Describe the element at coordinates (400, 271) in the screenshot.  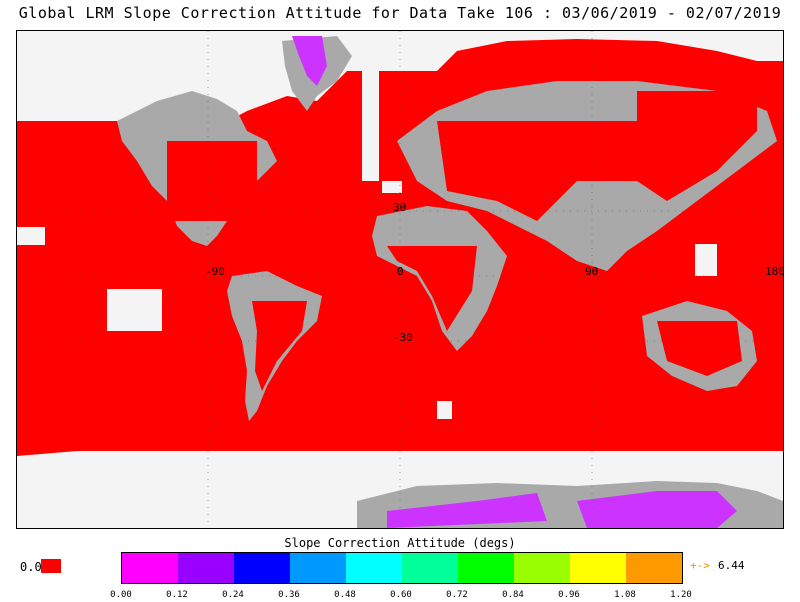
I see `lon-label-zero: 0` at that location.